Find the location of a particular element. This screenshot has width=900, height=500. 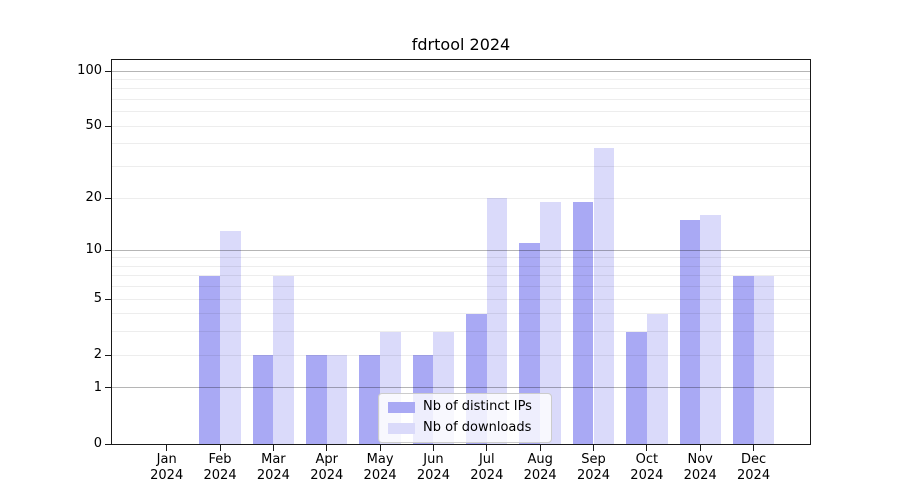

x-axis-tick-label-aug: Aug 2024 is located at coordinates (540, 467).